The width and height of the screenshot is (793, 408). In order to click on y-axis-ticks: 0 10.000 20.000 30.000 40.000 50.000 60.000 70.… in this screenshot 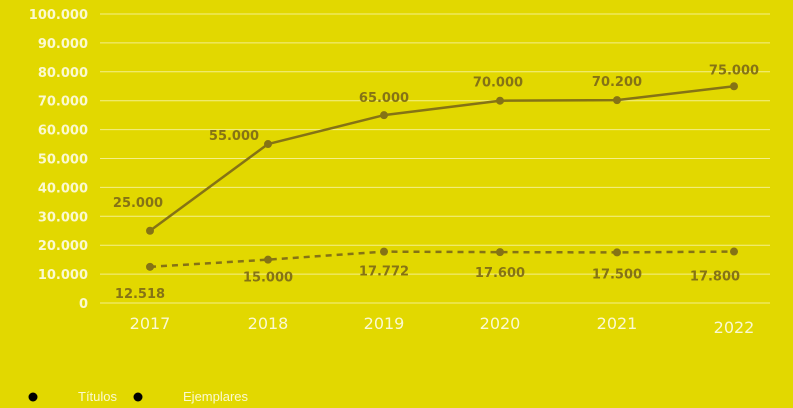, I will do `click(58, 160)`.